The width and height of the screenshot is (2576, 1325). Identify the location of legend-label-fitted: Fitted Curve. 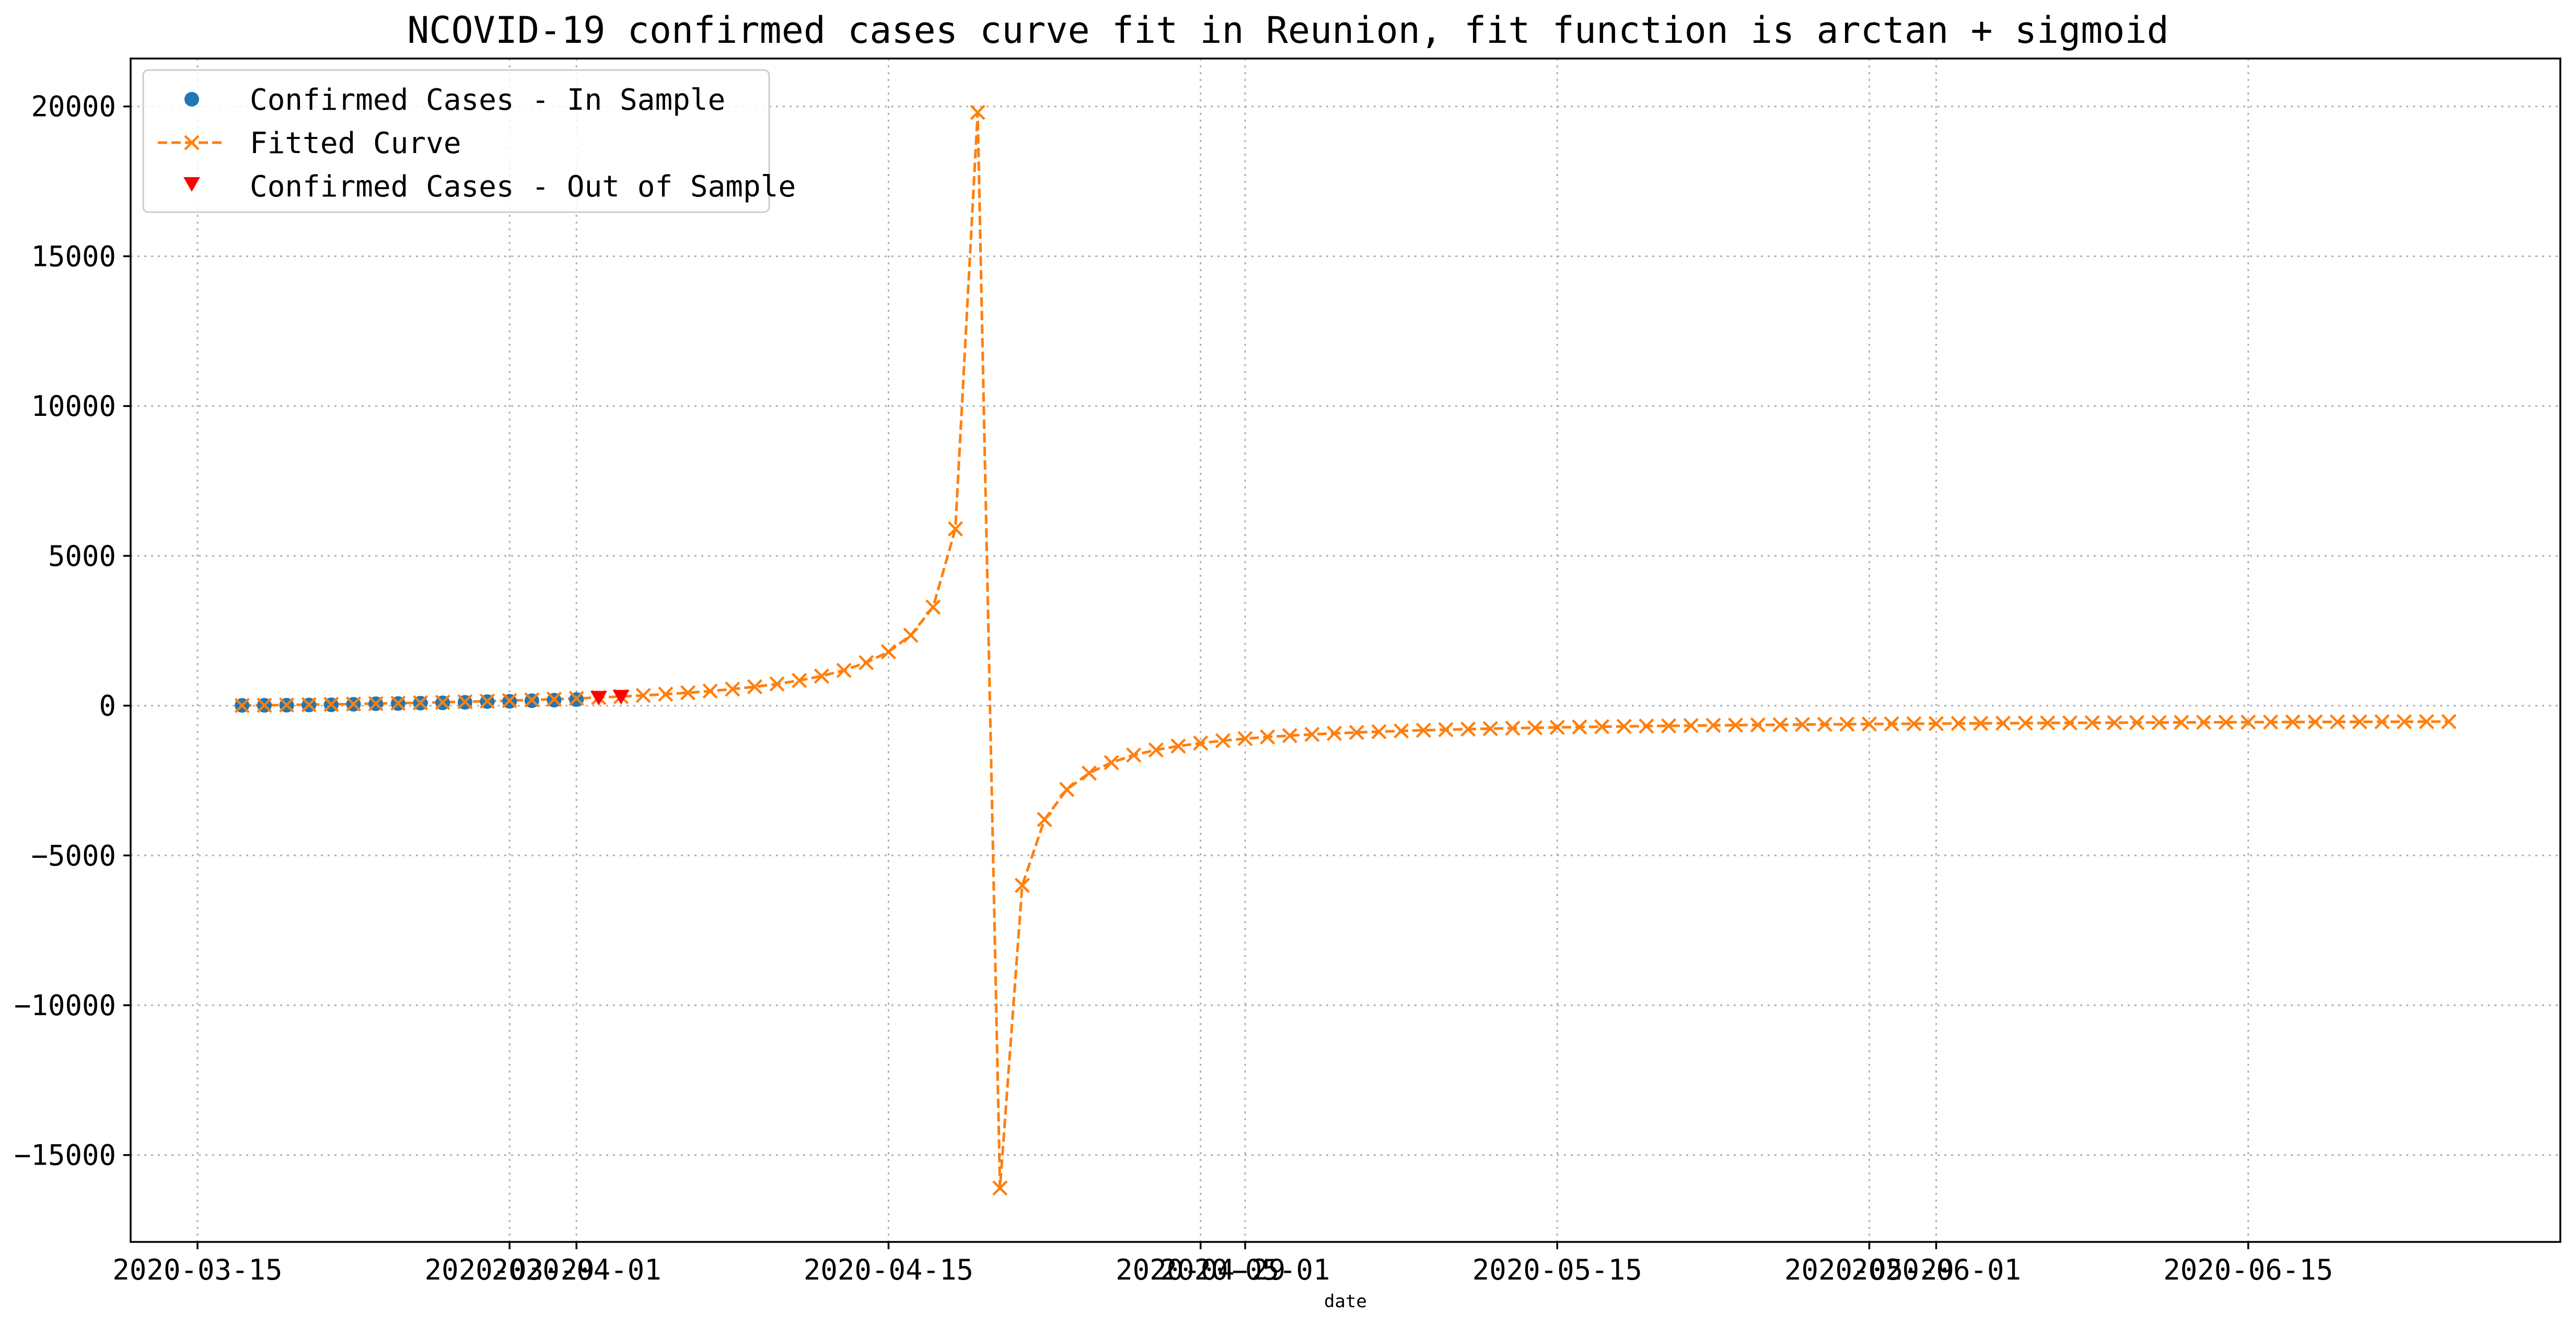
(355, 143).